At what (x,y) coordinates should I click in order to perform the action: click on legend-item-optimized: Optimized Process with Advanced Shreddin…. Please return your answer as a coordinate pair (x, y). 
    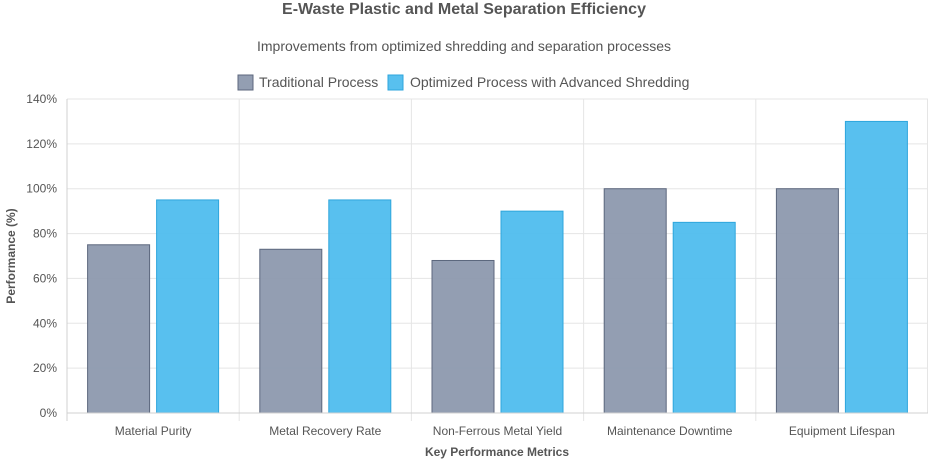
    Looking at the image, I should click on (538, 82).